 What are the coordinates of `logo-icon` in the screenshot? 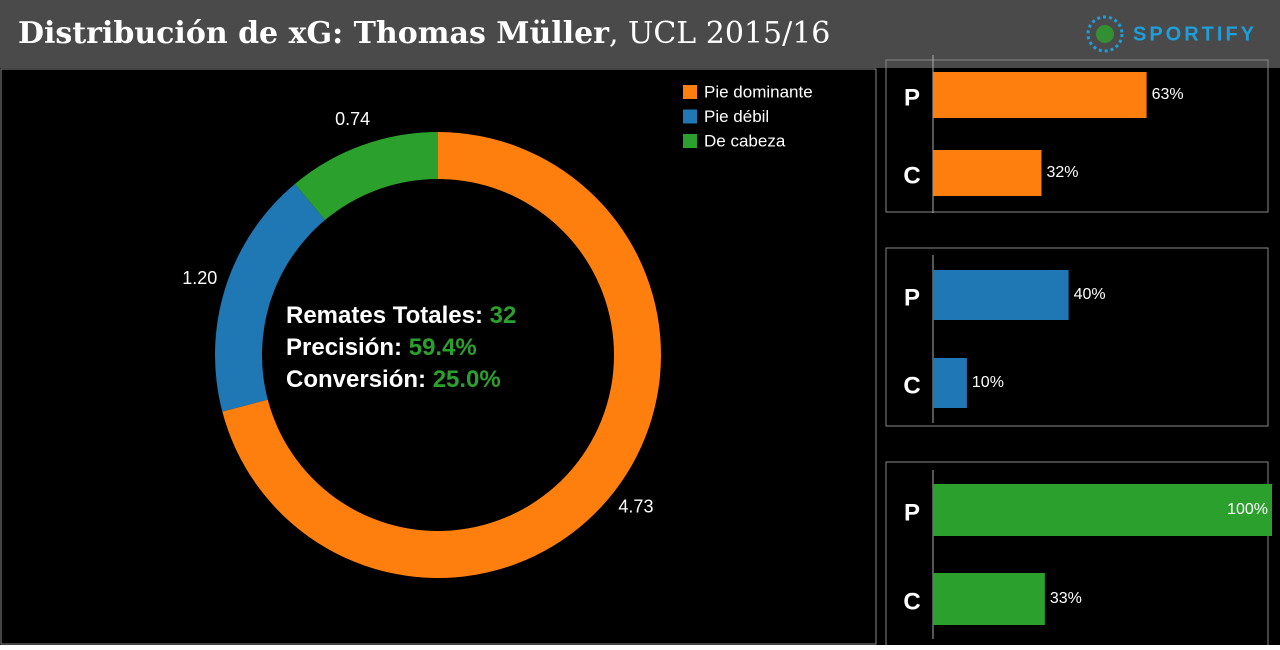 It's located at (1105, 34).